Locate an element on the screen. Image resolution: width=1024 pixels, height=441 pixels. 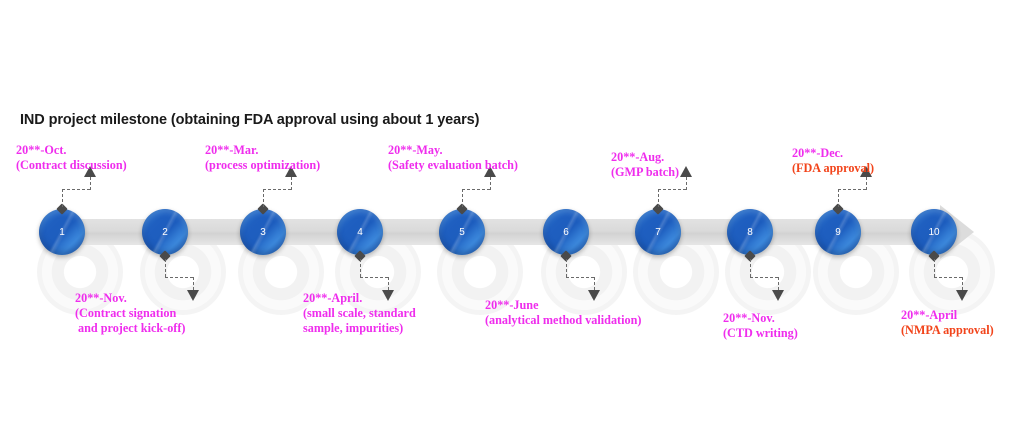
milestone-node-5: 5 is located at coordinates (462, 232).